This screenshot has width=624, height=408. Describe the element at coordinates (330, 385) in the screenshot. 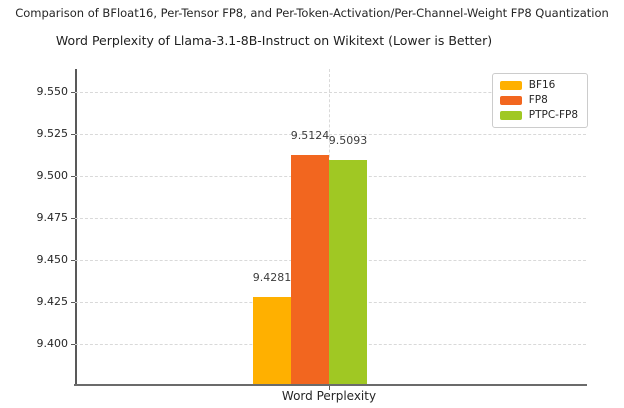

I see `x-axis-spine` at that location.